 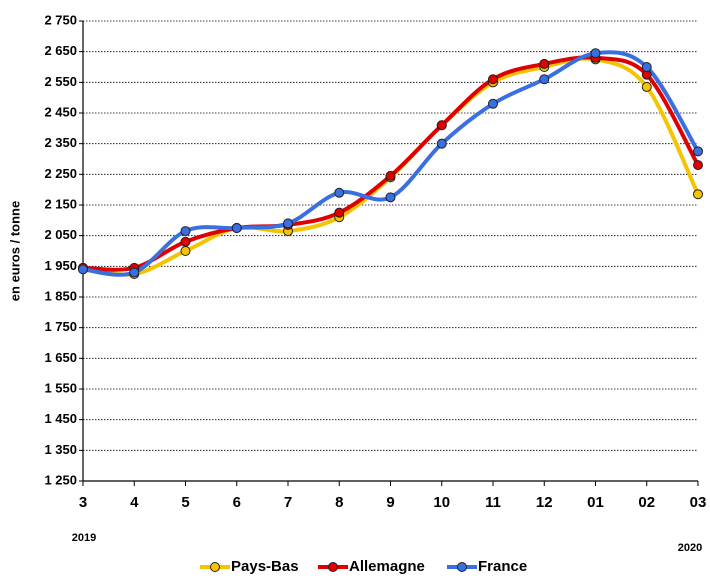 I want to click on year-label: 2019, so click(x=84, y=538).